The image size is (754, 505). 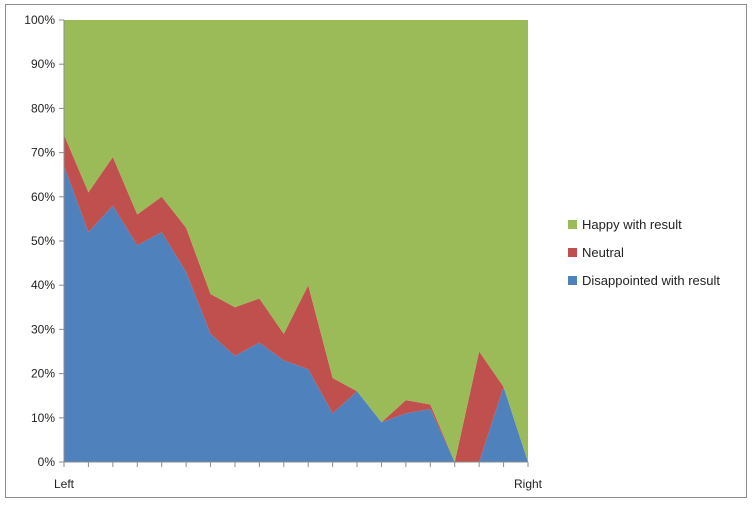 What do you see at coordinates (296, 464) in the screenshot?
I see `x-ticks` at bounding box center [296, 464].